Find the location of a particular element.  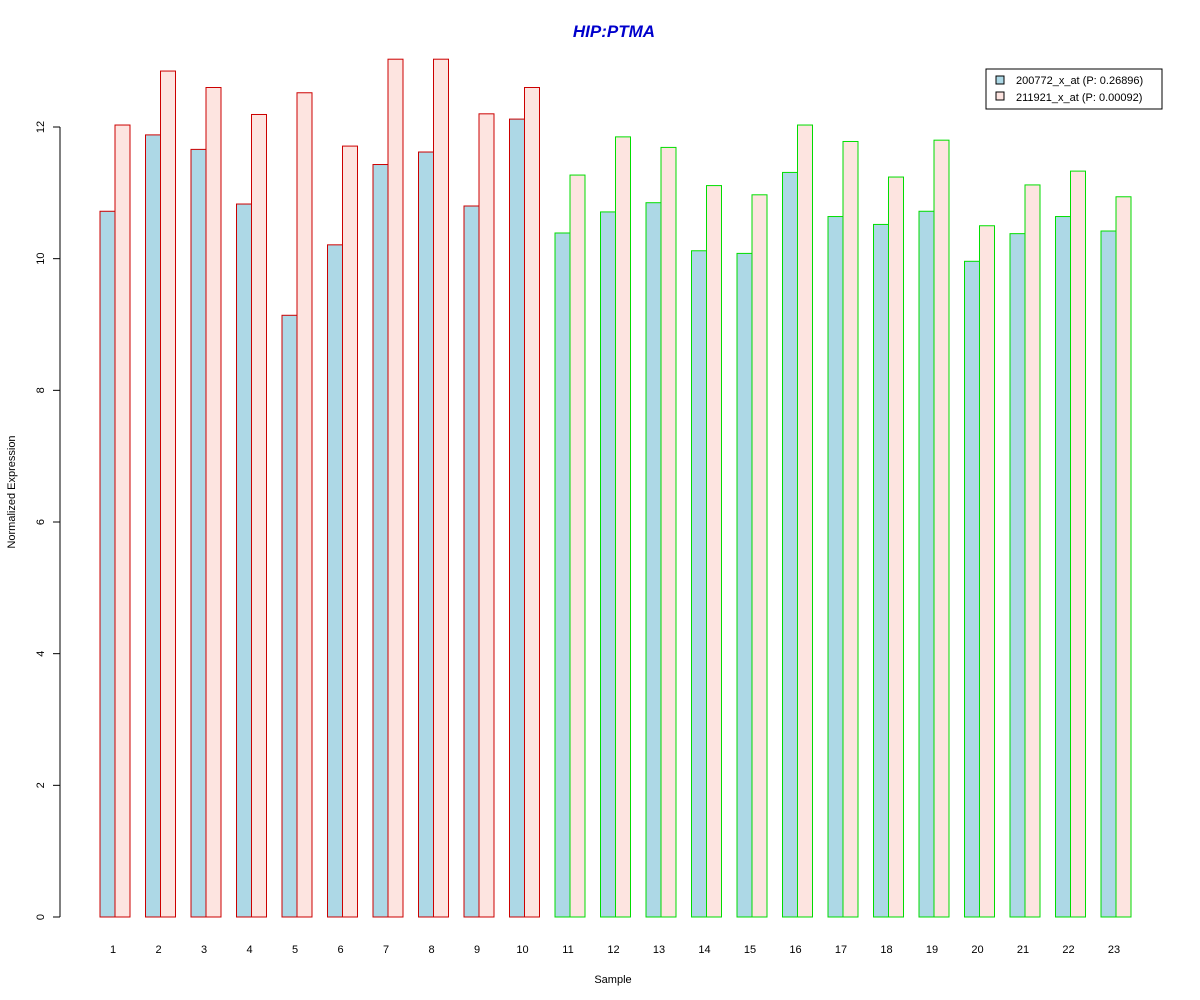

chart-title: HIP:PTMA is located at coordinates (614, 31).